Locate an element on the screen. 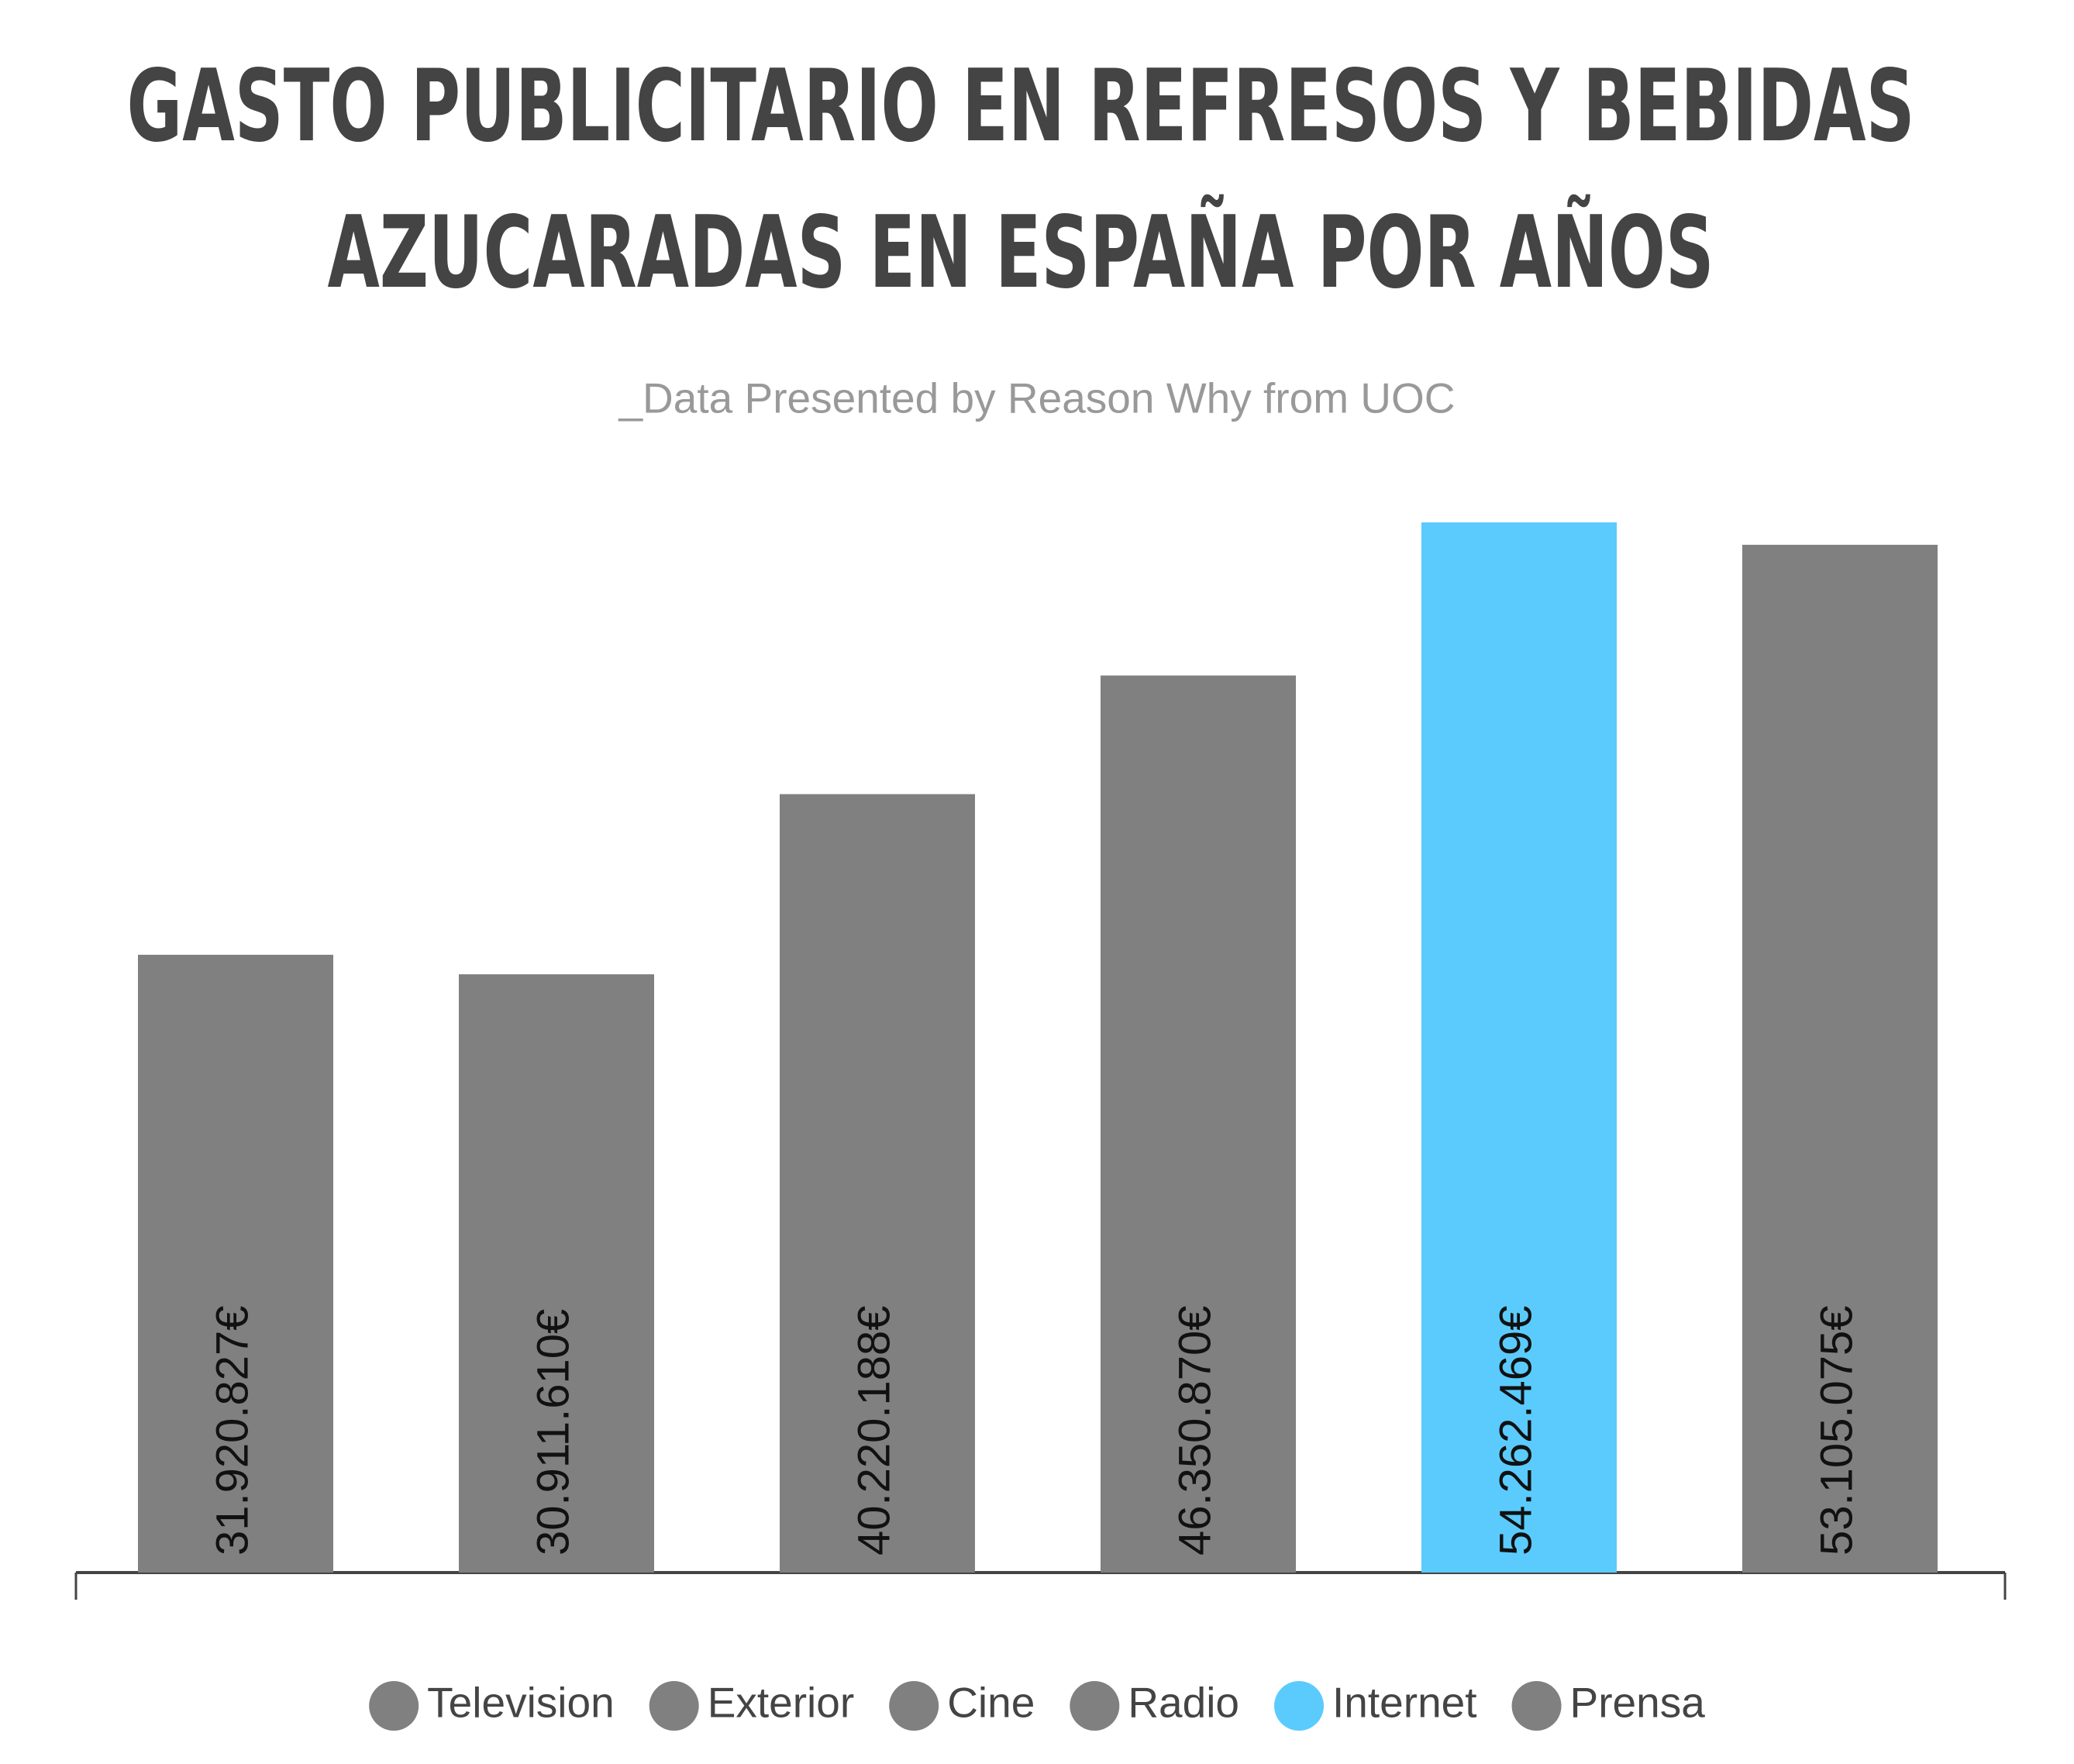 The image size is (2074, 1764). value-label: 31.920.827€ is located at coordinates (232, 1430).